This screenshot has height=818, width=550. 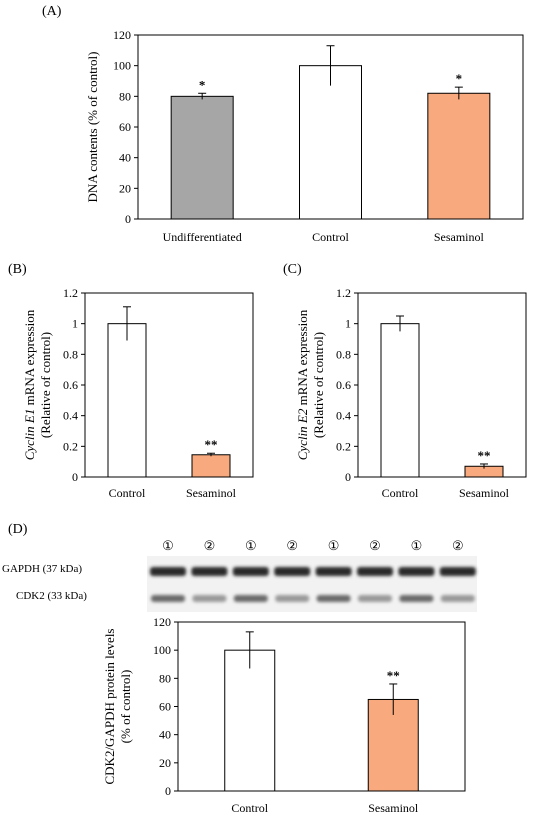 I want to click on panel-label-a: (A), so click(x=52, y=11).